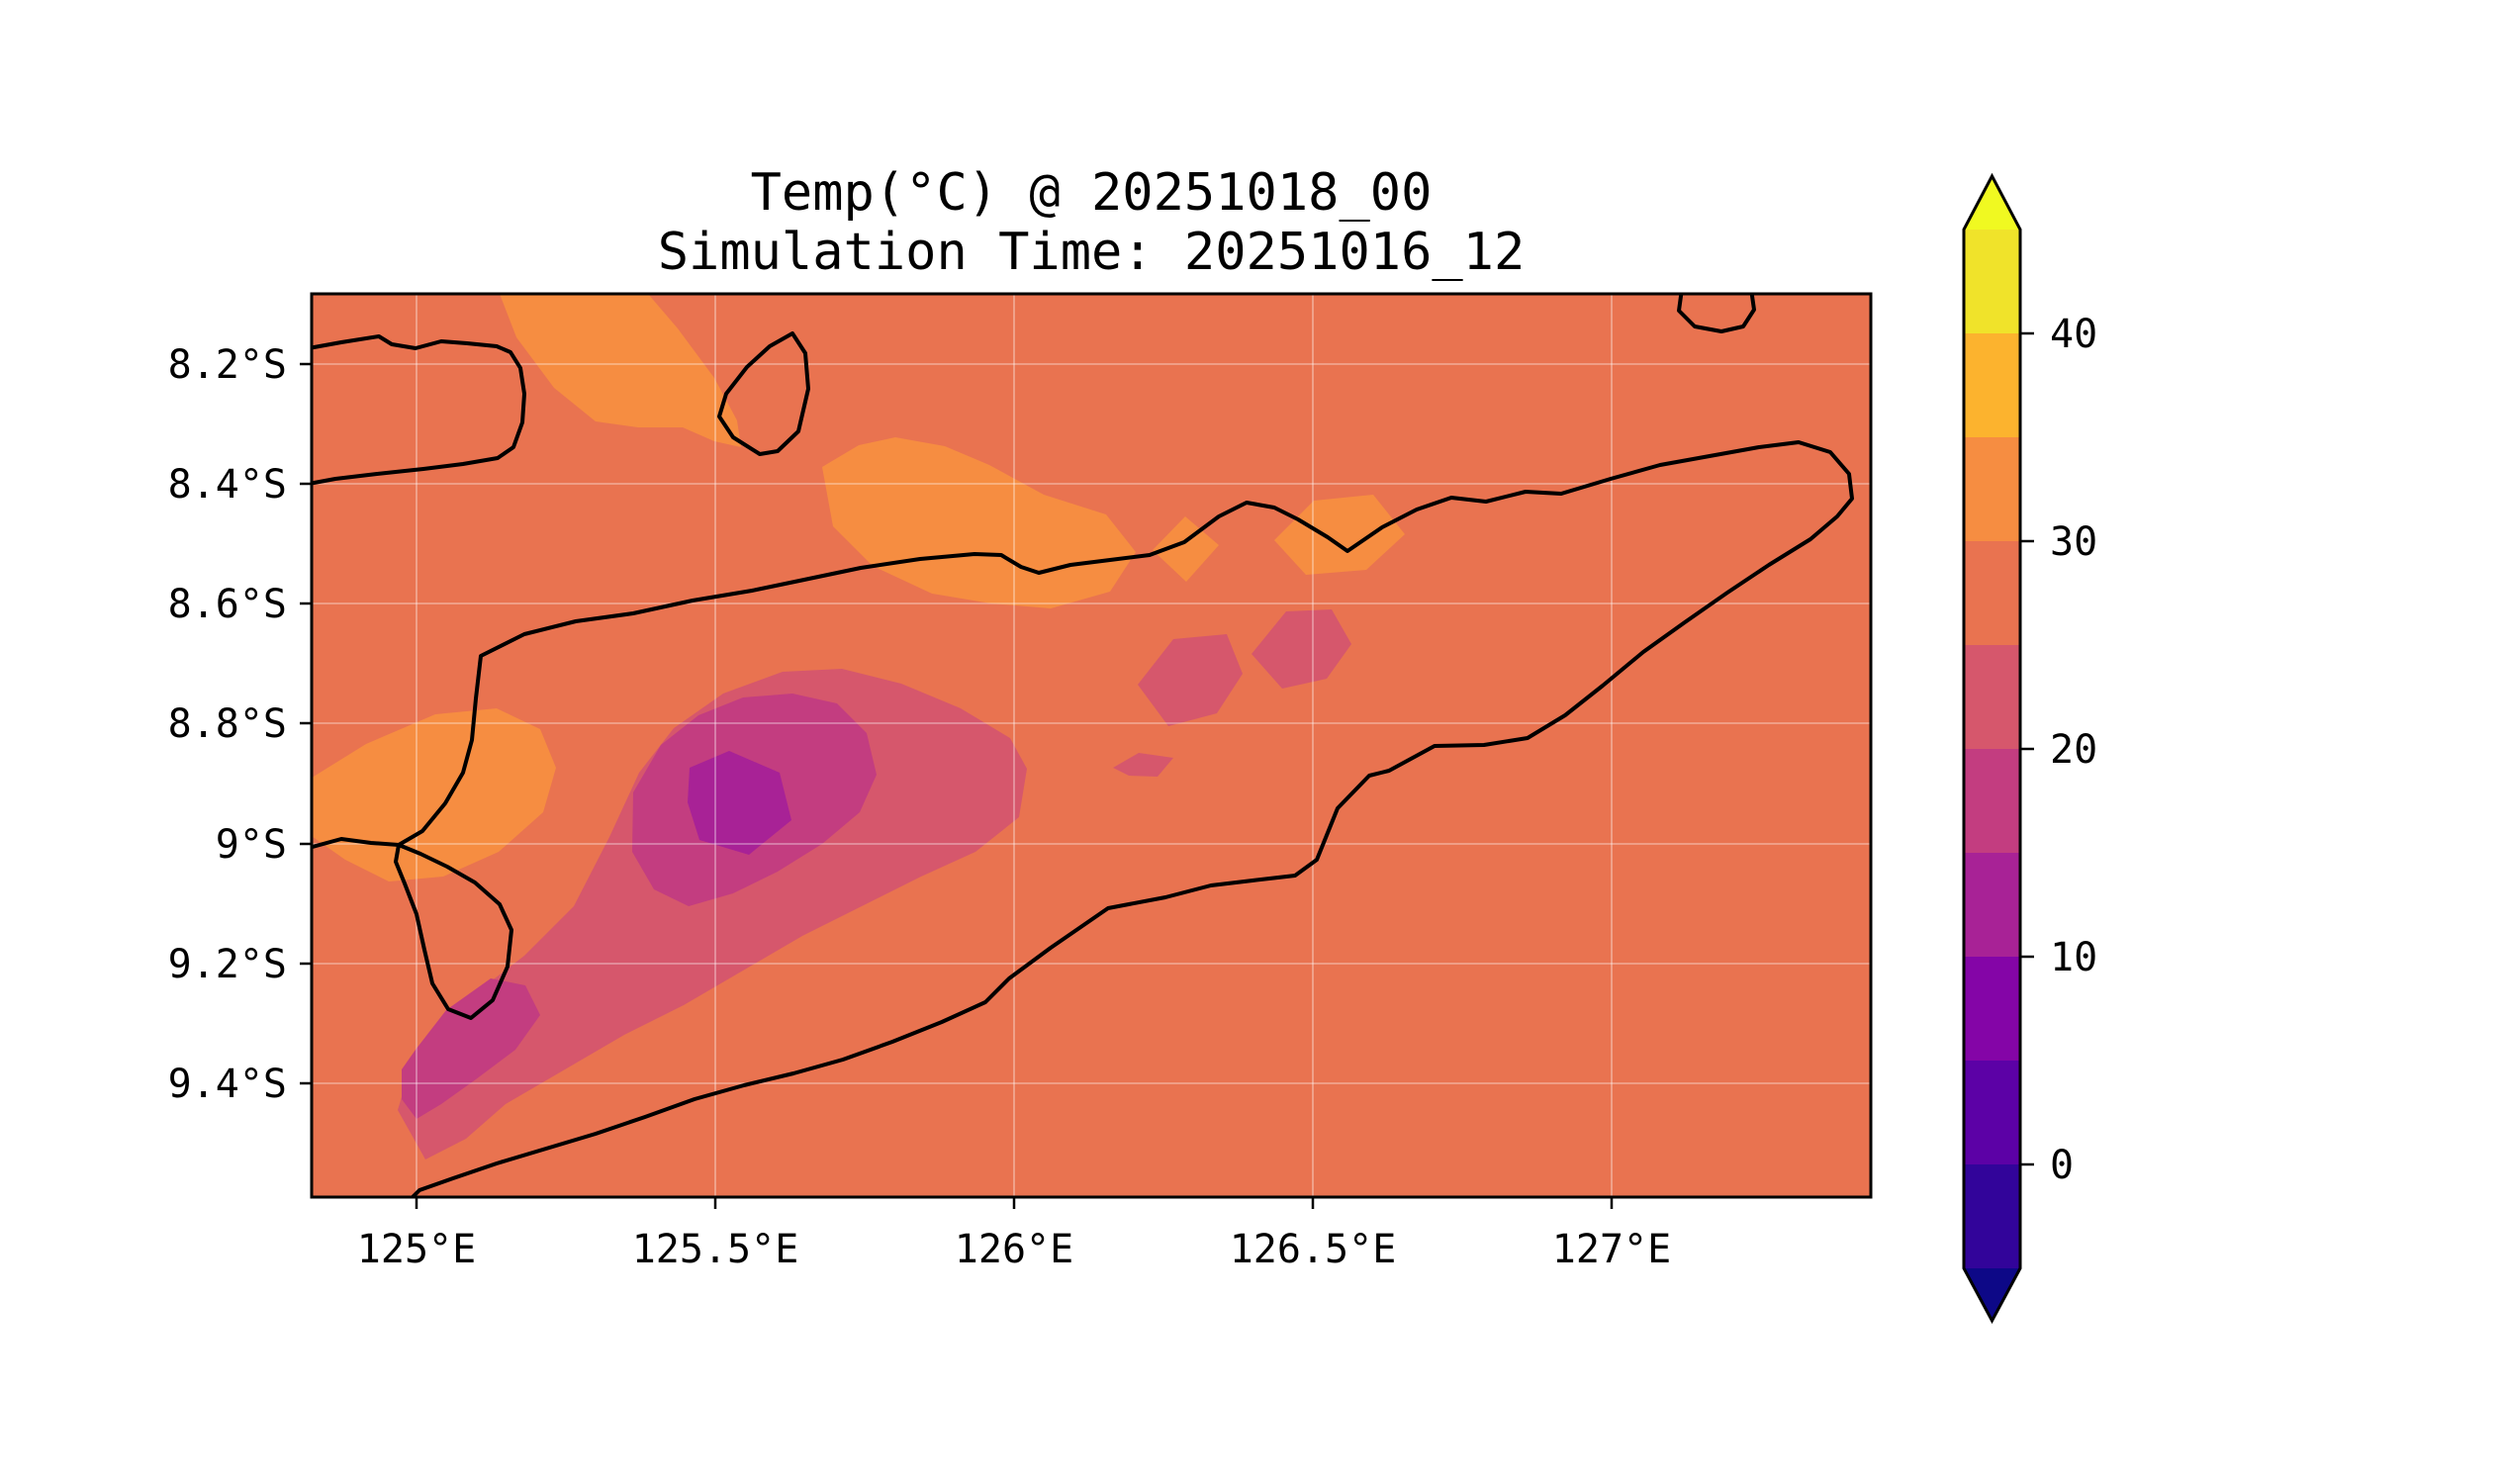 The height and width of the screenshot is (1484, 2504). Describe the element at coordinates (620, 370) in the screenshot. I see `contour-orange-north-band` at that location.